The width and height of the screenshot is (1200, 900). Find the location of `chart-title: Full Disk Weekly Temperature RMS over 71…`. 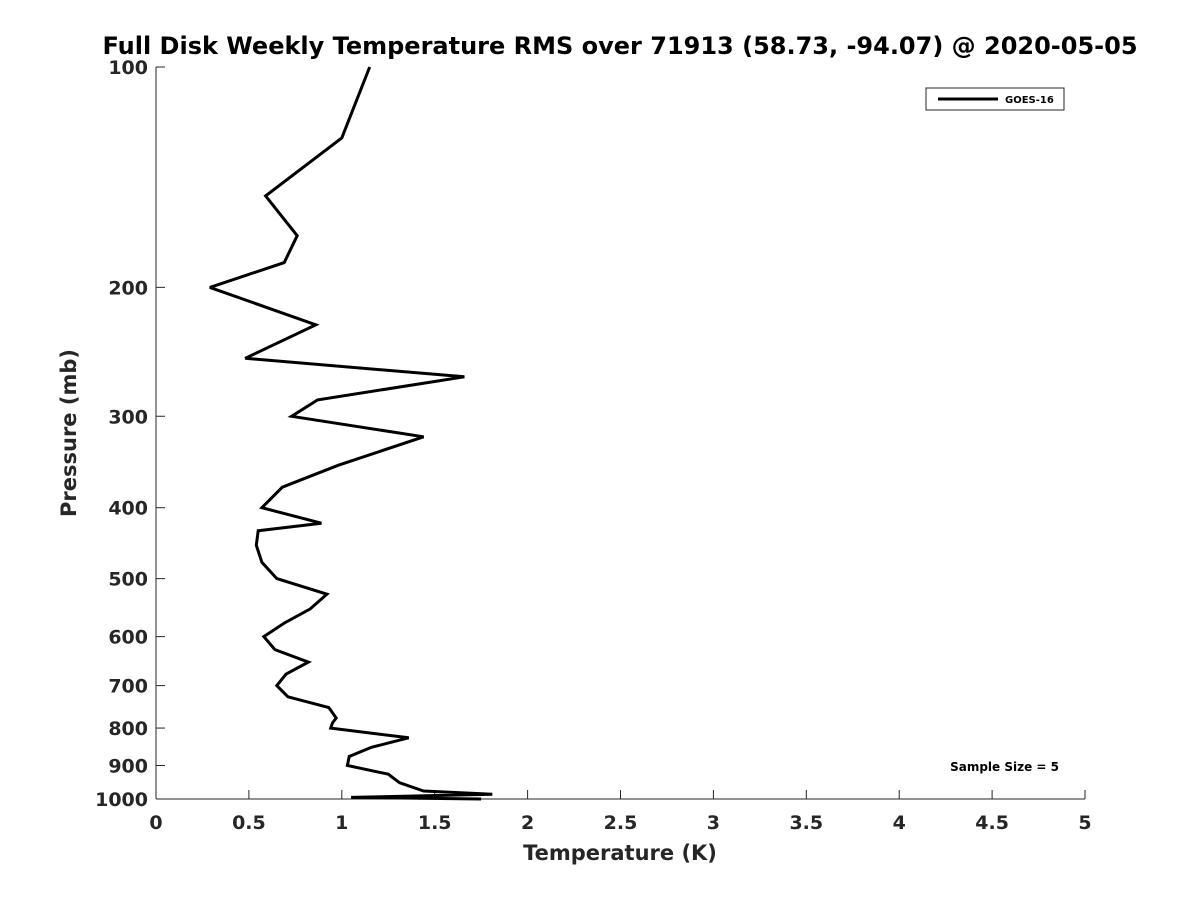

chart-title: Full Disk Weekly Temperature RMS over 71… is located at coordinates (619, 46).